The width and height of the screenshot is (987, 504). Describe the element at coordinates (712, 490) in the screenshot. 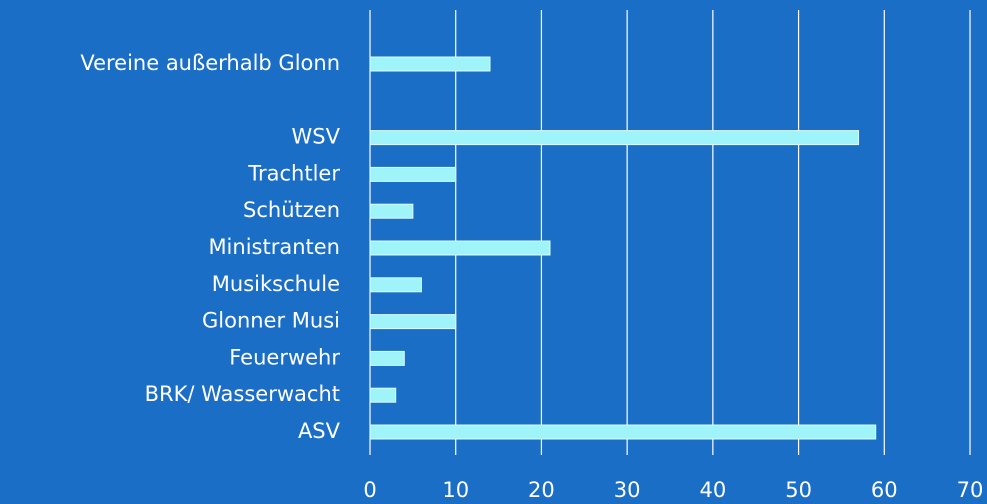

I see `x-tick-label: 40` at that location.